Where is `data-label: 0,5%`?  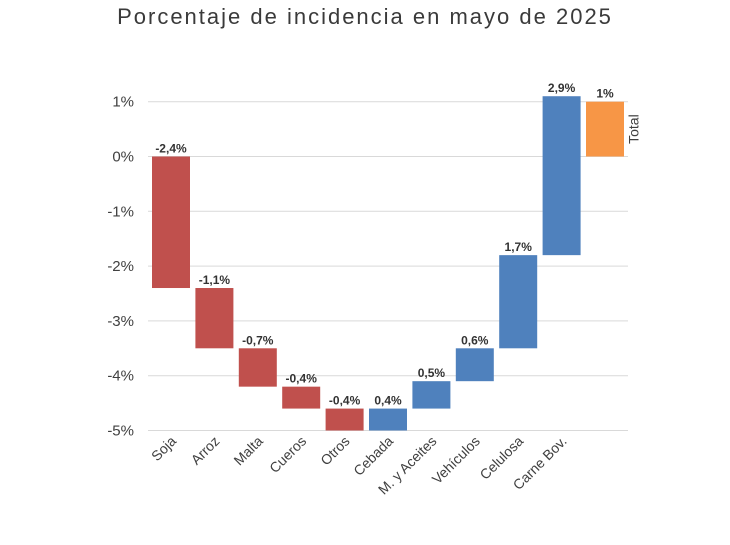
data-label: 0,5% is located at coordinates (432, 373).